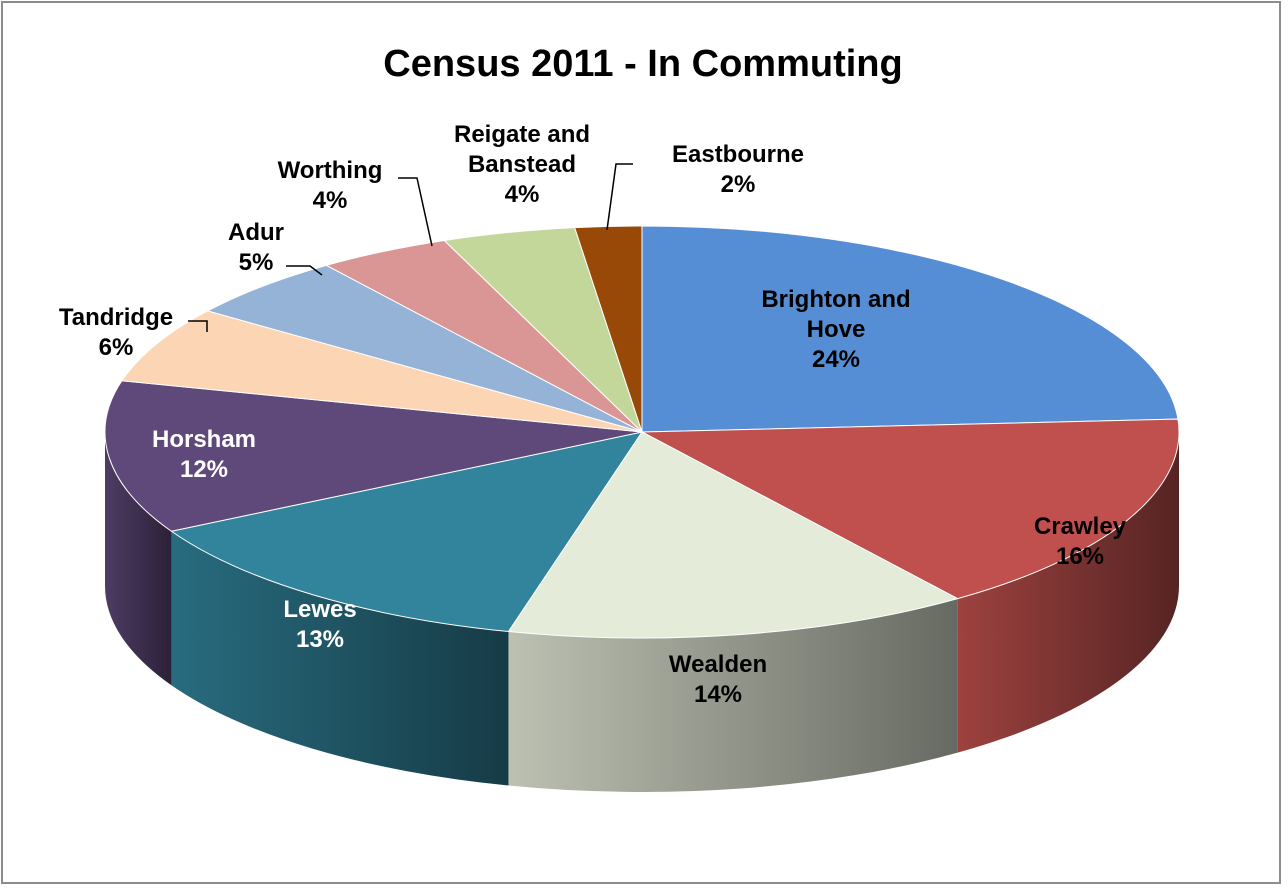 This screenshot has height=889, width=1288. Describe the element at coordinates (204, 439) in the screenshot. I see `slice-name-4: Horsham` at that location.